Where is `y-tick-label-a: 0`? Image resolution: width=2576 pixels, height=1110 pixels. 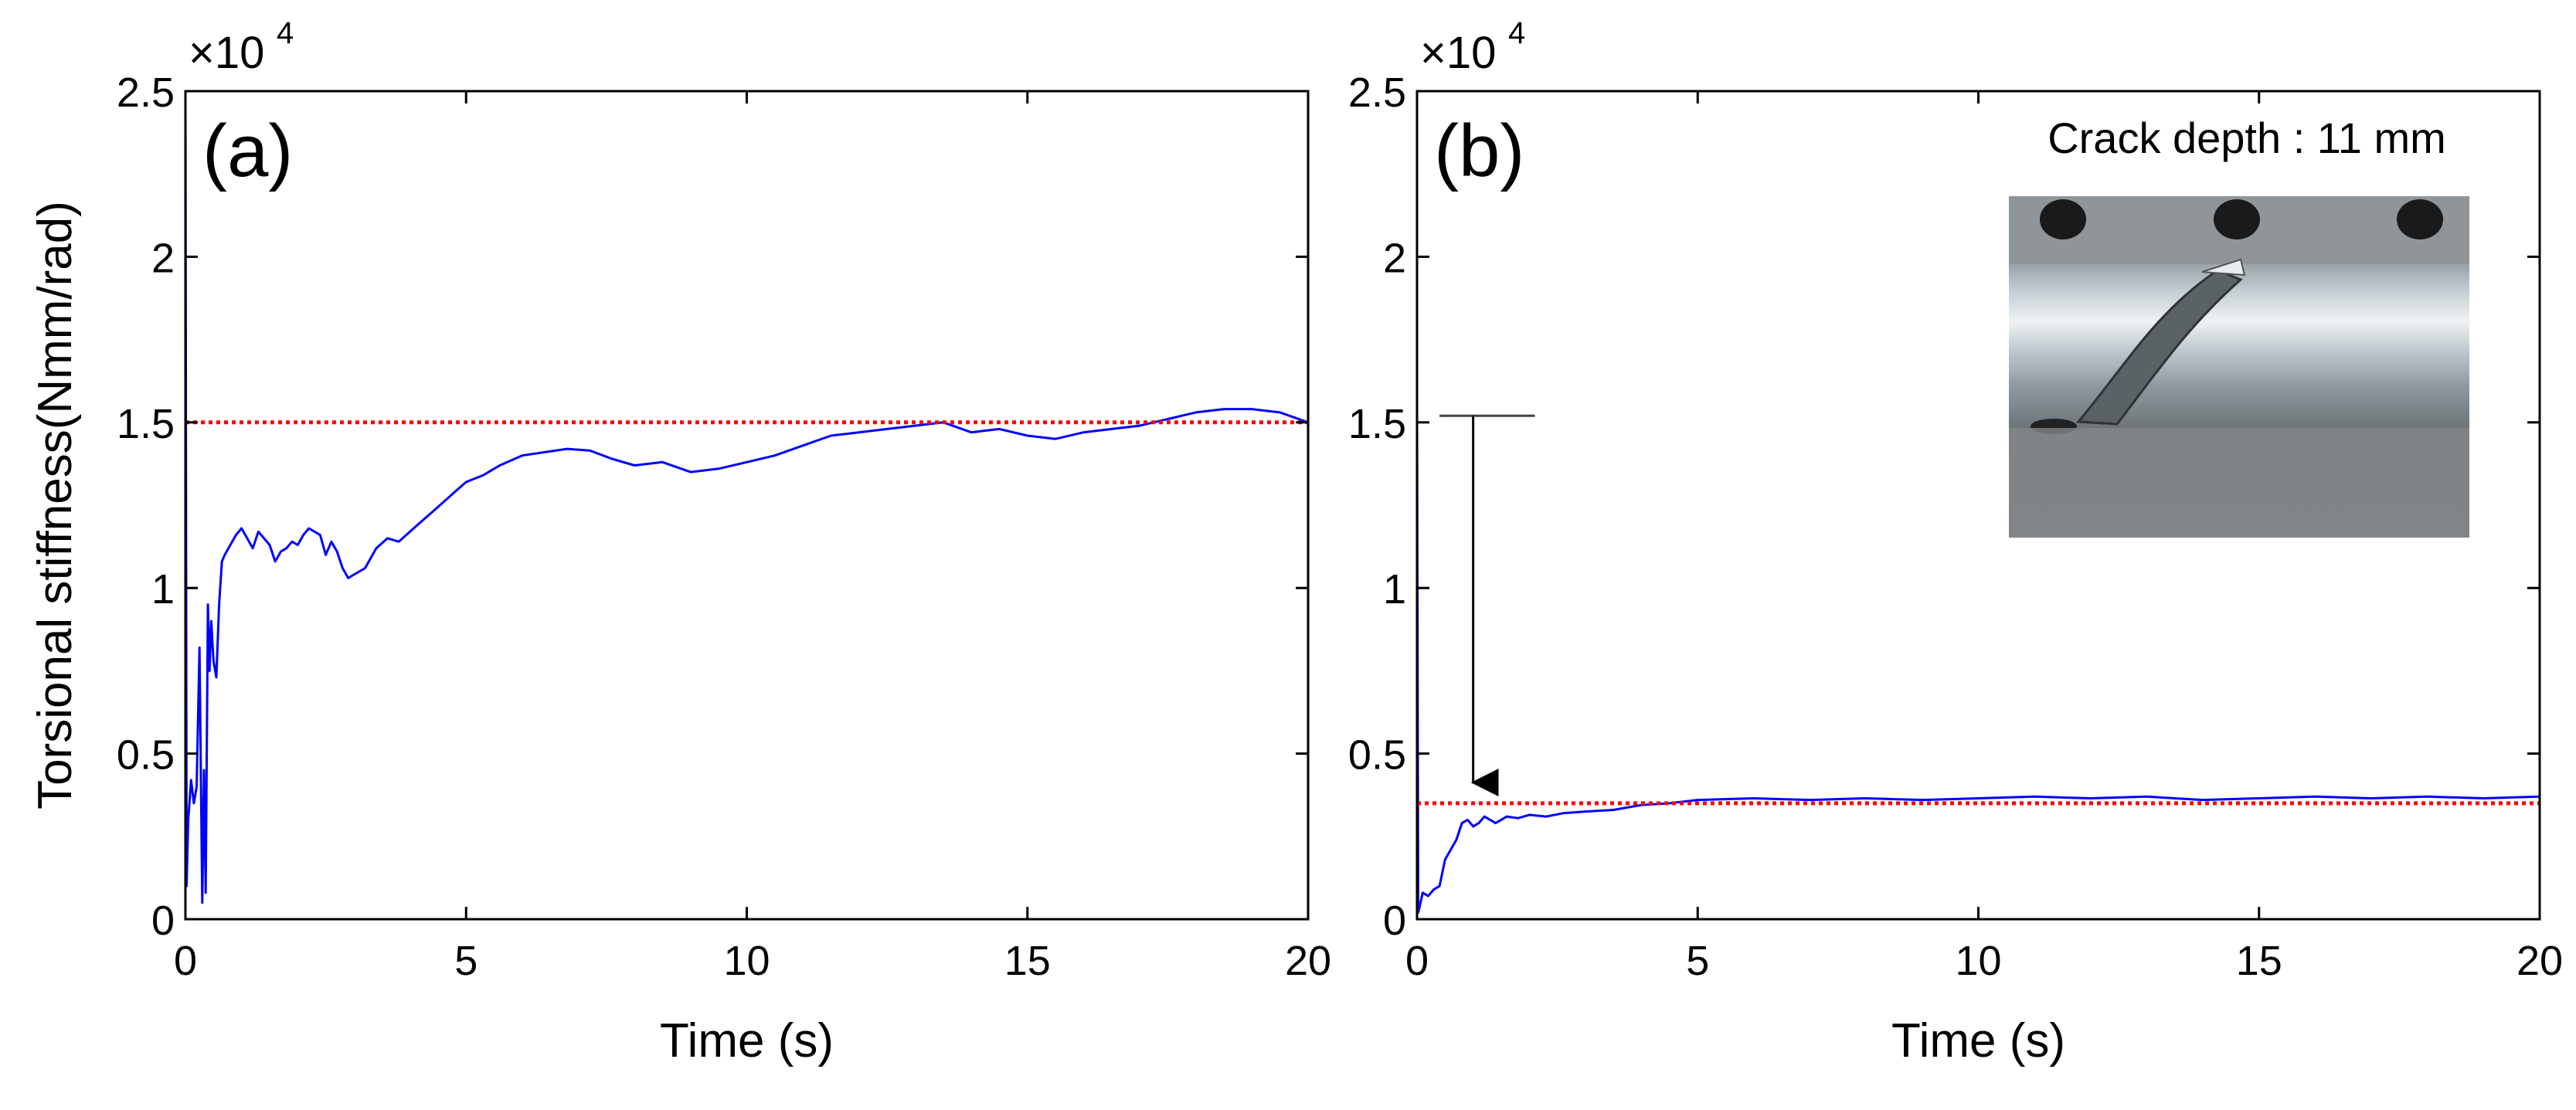
y-tick-label-a: 0 is located at coordinates (163, 921).